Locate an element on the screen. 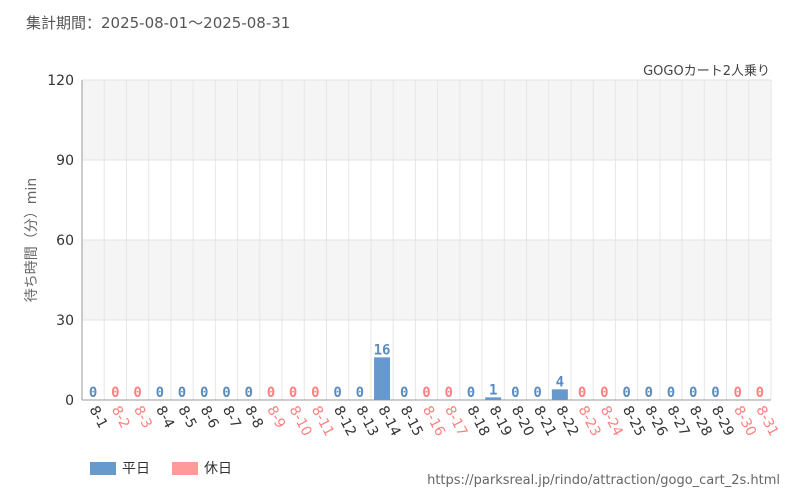 The image size is (800, 500). x-tick-label: 8-9 is located at coordinates (275, 417).